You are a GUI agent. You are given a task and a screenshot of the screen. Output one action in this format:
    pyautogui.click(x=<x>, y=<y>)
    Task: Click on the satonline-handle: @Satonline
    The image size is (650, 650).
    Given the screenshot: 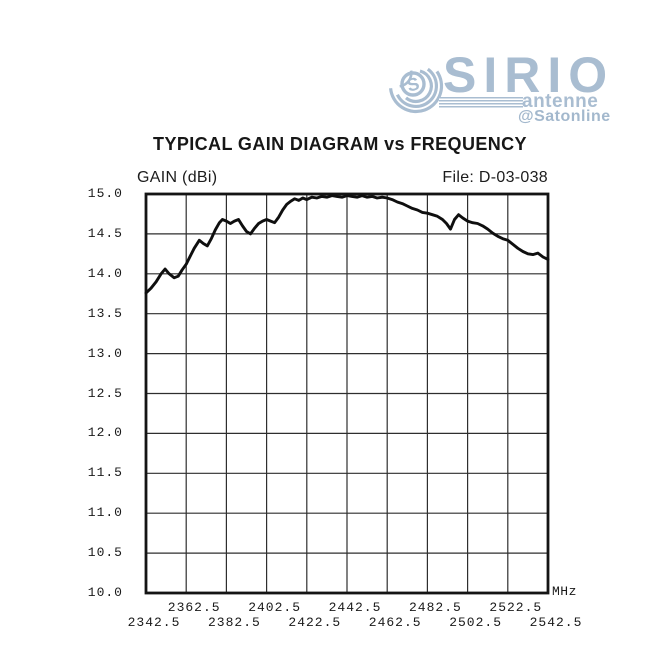 What is the action you would take?
    pyautogui.click(x=564, y=116)
    